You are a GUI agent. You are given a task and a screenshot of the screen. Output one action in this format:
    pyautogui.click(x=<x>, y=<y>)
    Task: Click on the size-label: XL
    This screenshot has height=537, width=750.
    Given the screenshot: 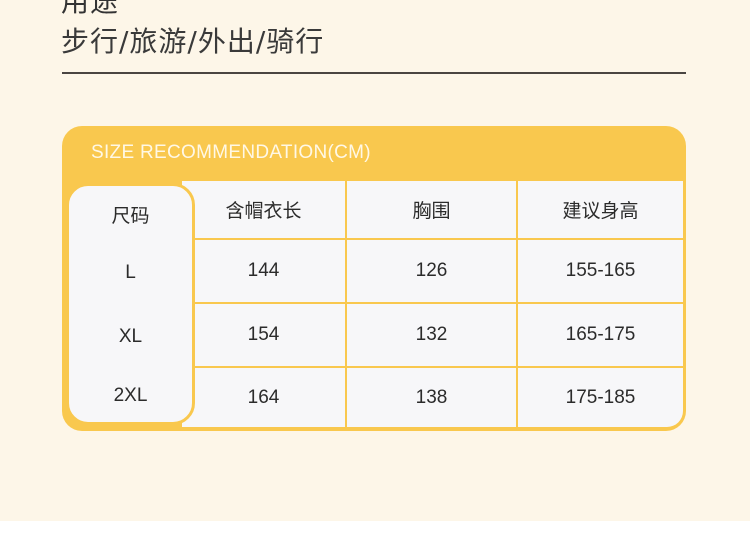 What is the action you would take?
    pyautogui.click(x=130, y=336)
    